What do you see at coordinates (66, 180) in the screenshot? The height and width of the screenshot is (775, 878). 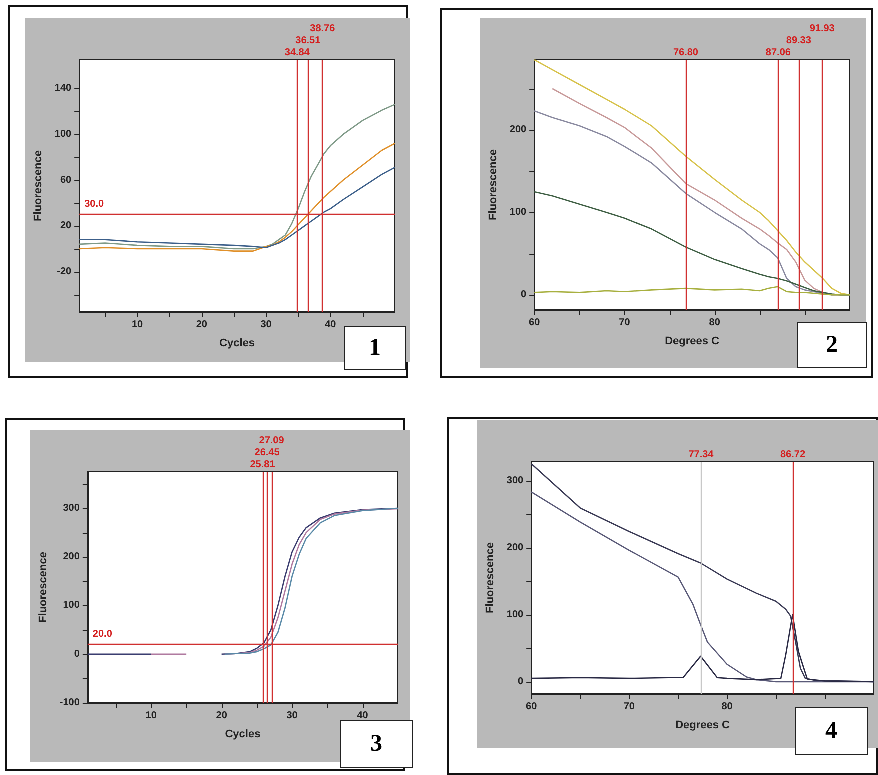 I see `y-tick-label: 60` at bounding box center [66, 180].